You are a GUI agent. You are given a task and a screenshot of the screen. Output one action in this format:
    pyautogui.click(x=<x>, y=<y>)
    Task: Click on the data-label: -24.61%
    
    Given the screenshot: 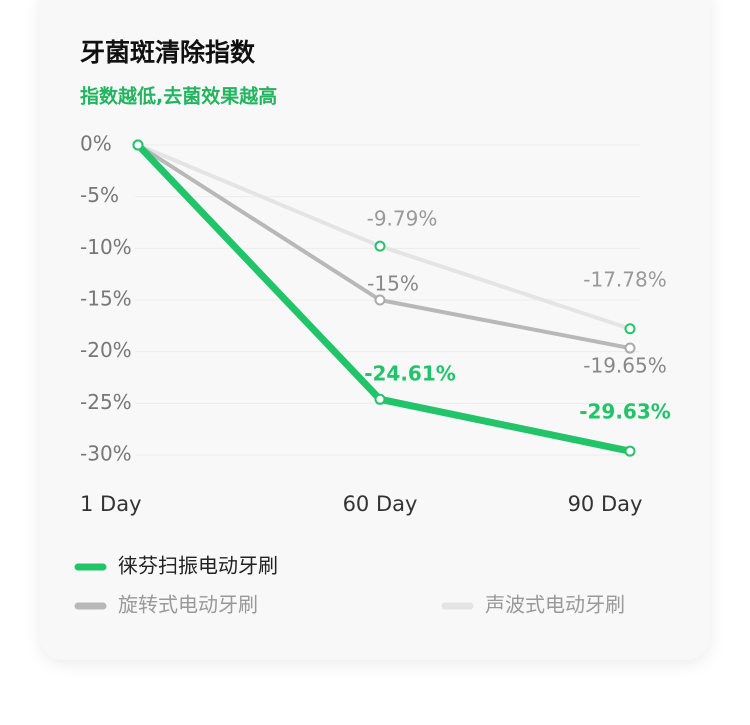 What is the action you would take?
    pyautogui.click(x=410, y=374)
    